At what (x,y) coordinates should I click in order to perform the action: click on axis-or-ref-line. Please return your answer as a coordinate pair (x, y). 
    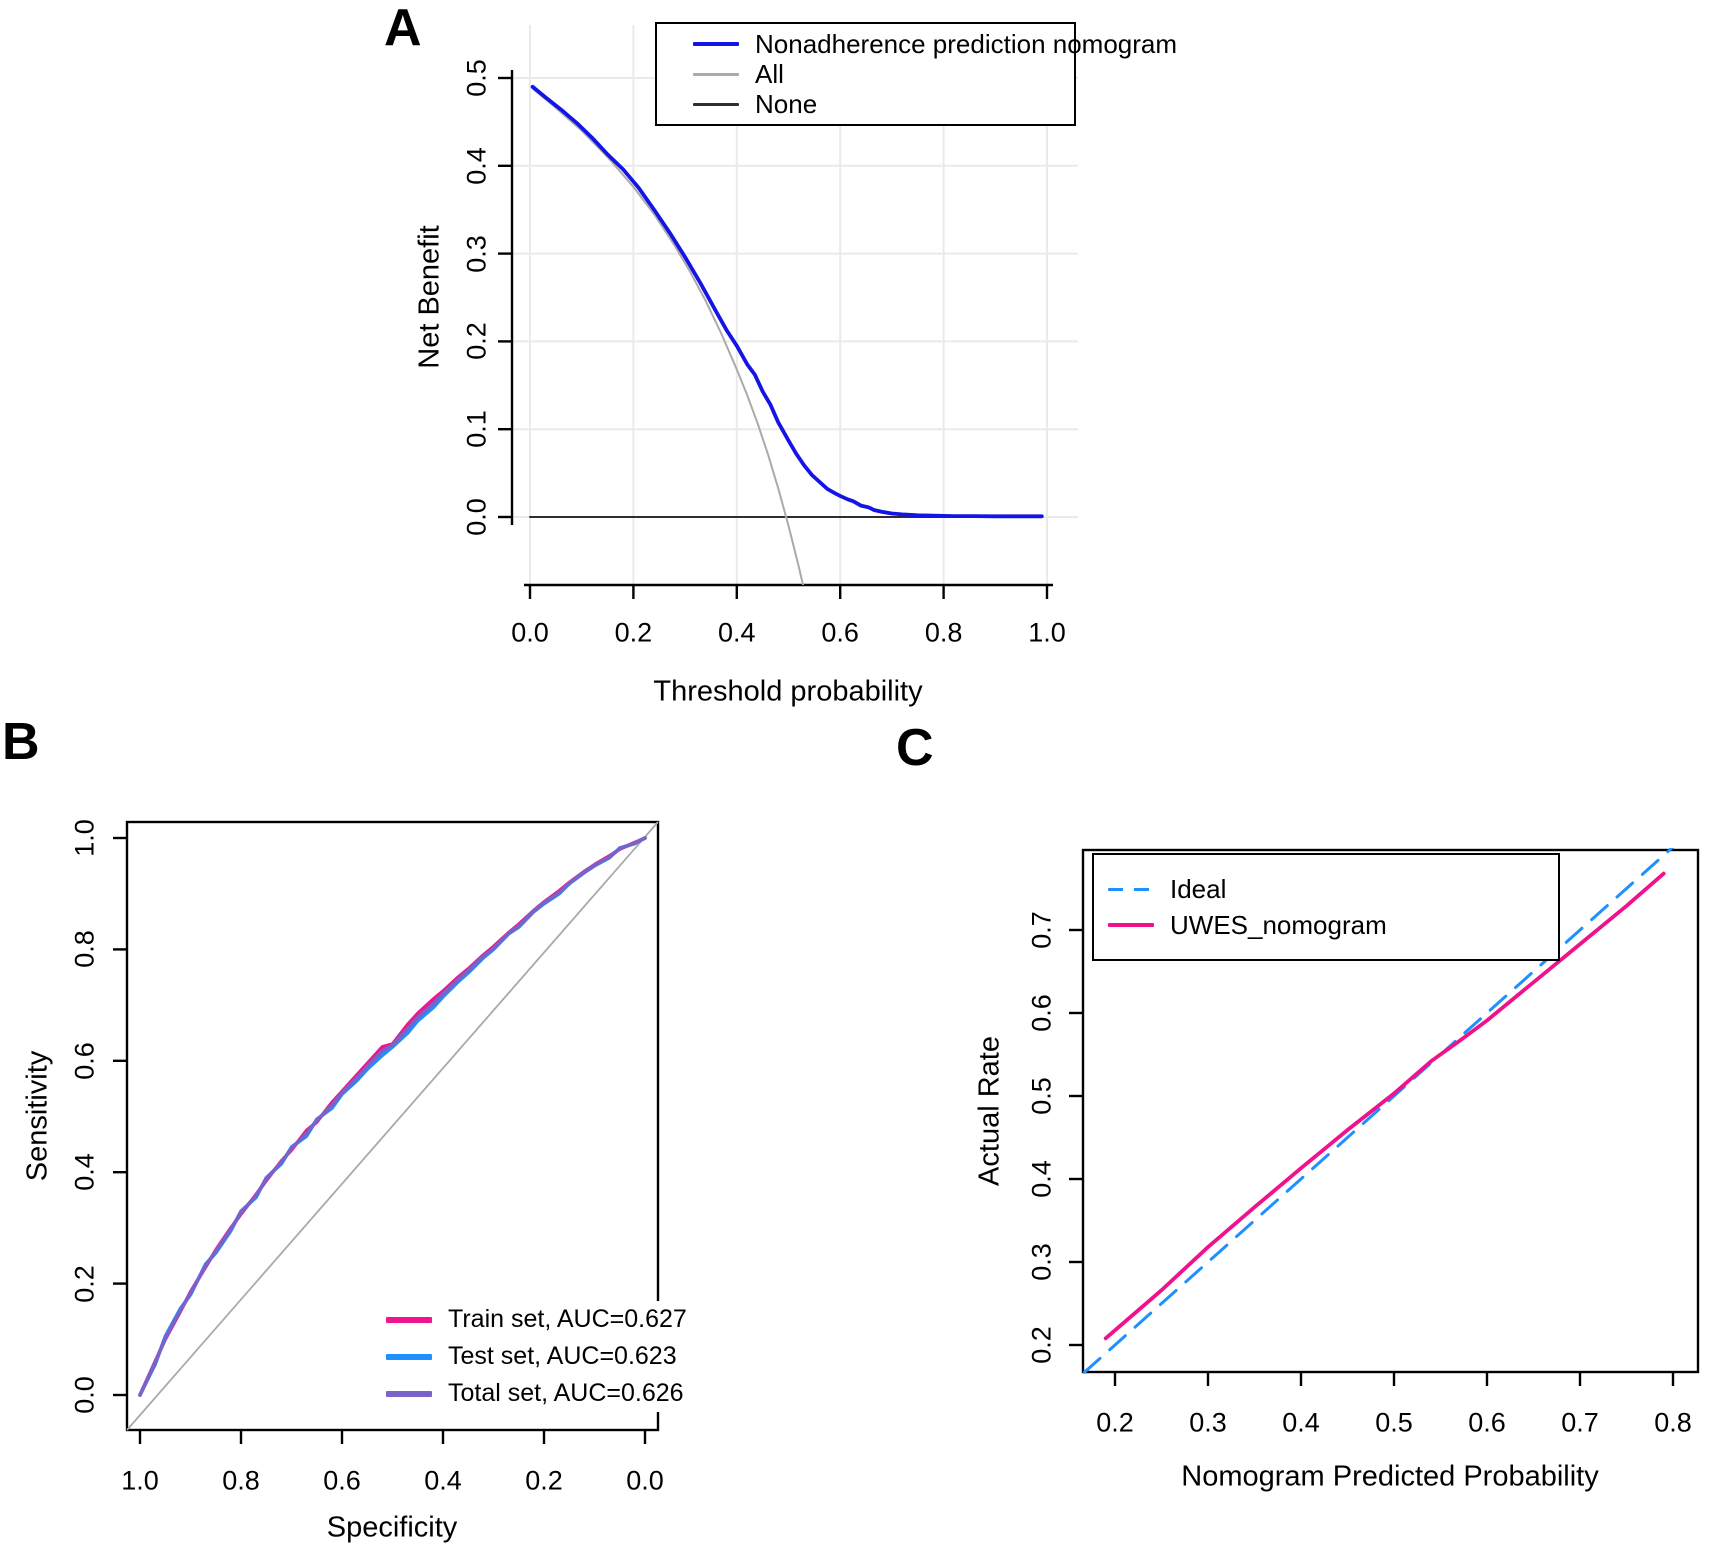
    Looking at the image, I should click on (392, 1126).